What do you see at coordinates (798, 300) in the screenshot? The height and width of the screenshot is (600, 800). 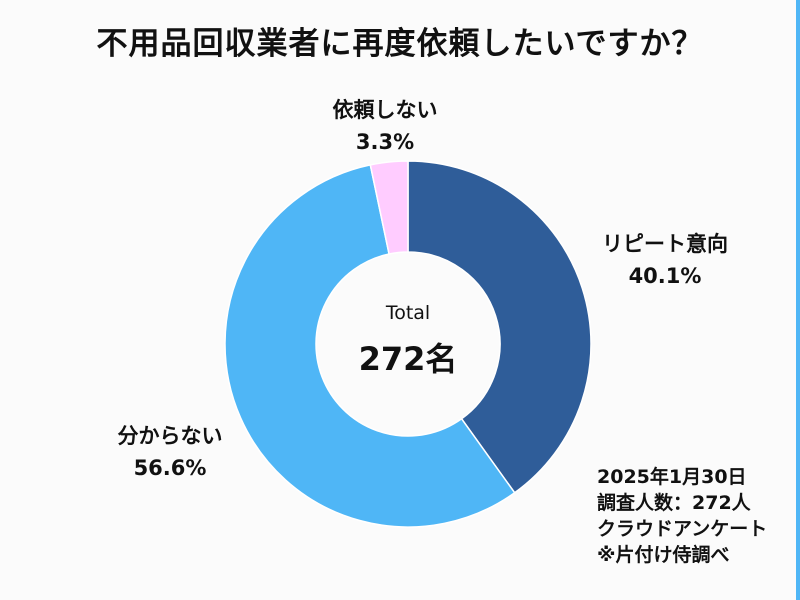 I see `right-border` at bounding box center [798, 300].